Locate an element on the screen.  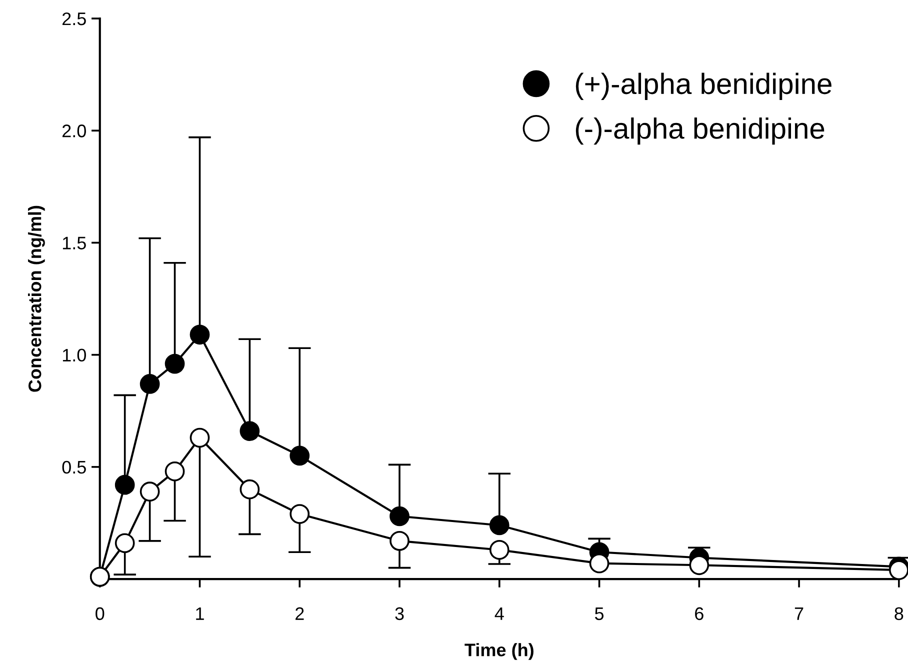
y-tick-label: 2.0 is located at coordinates (74, 131).